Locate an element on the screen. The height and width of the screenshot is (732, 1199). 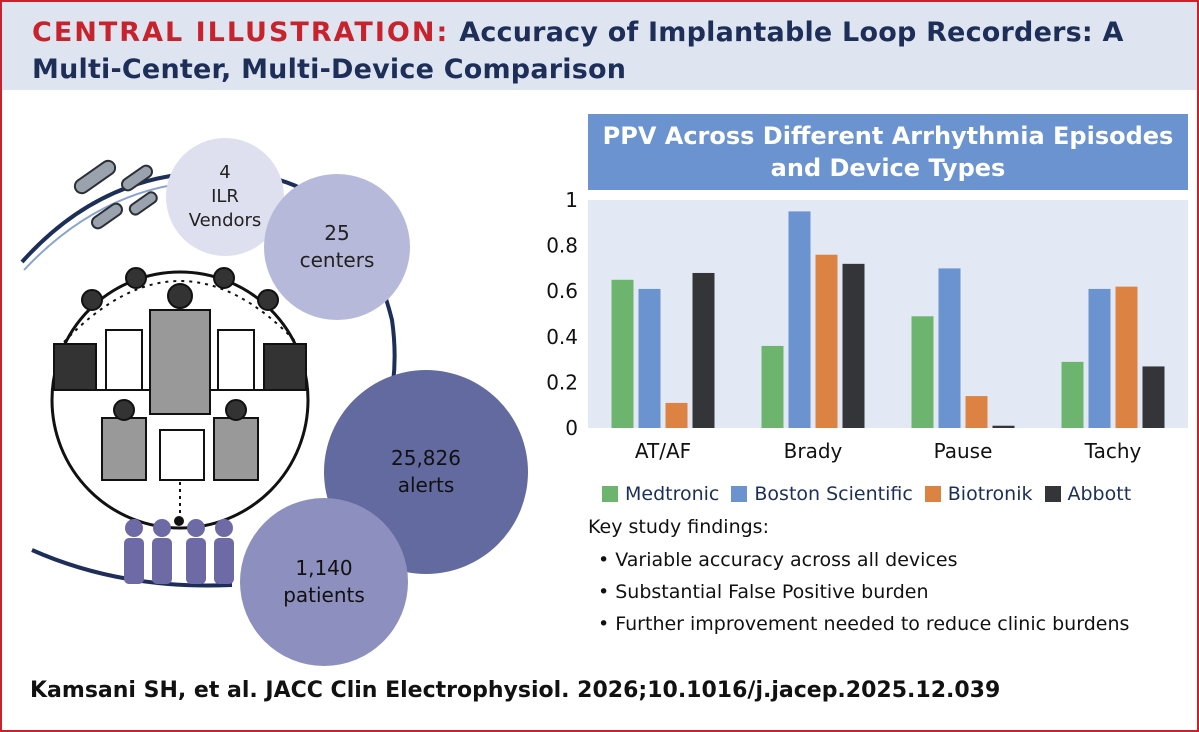
y-tick-label: 0.4 is located at coordinates (562, 337).